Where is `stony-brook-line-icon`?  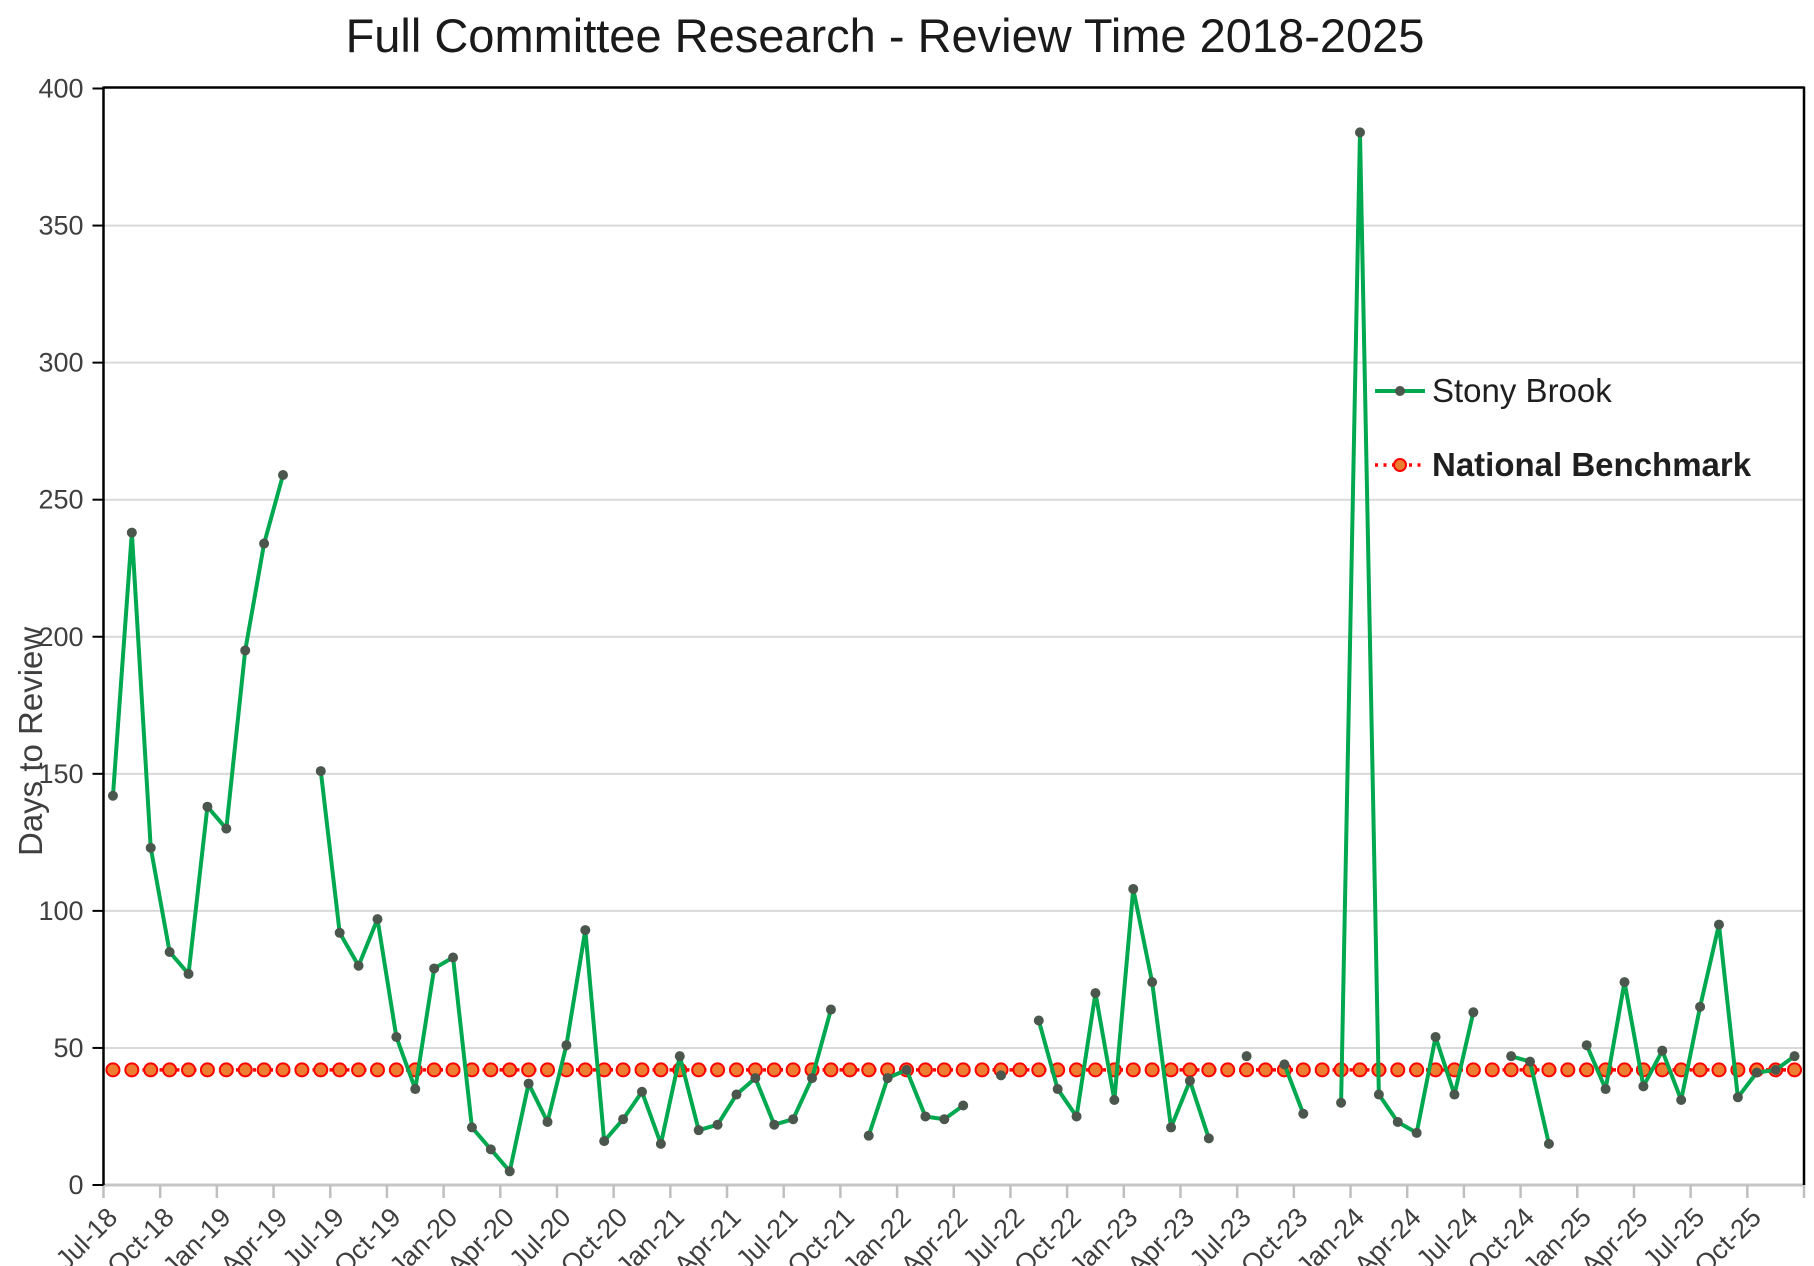 stony-brook-line-icon is located at coordinates (1400, 391).